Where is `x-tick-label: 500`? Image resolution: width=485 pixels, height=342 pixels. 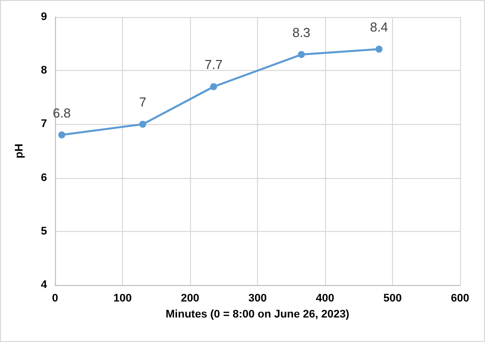
x-tick-label: 500 is located at coordinates (392, 298).